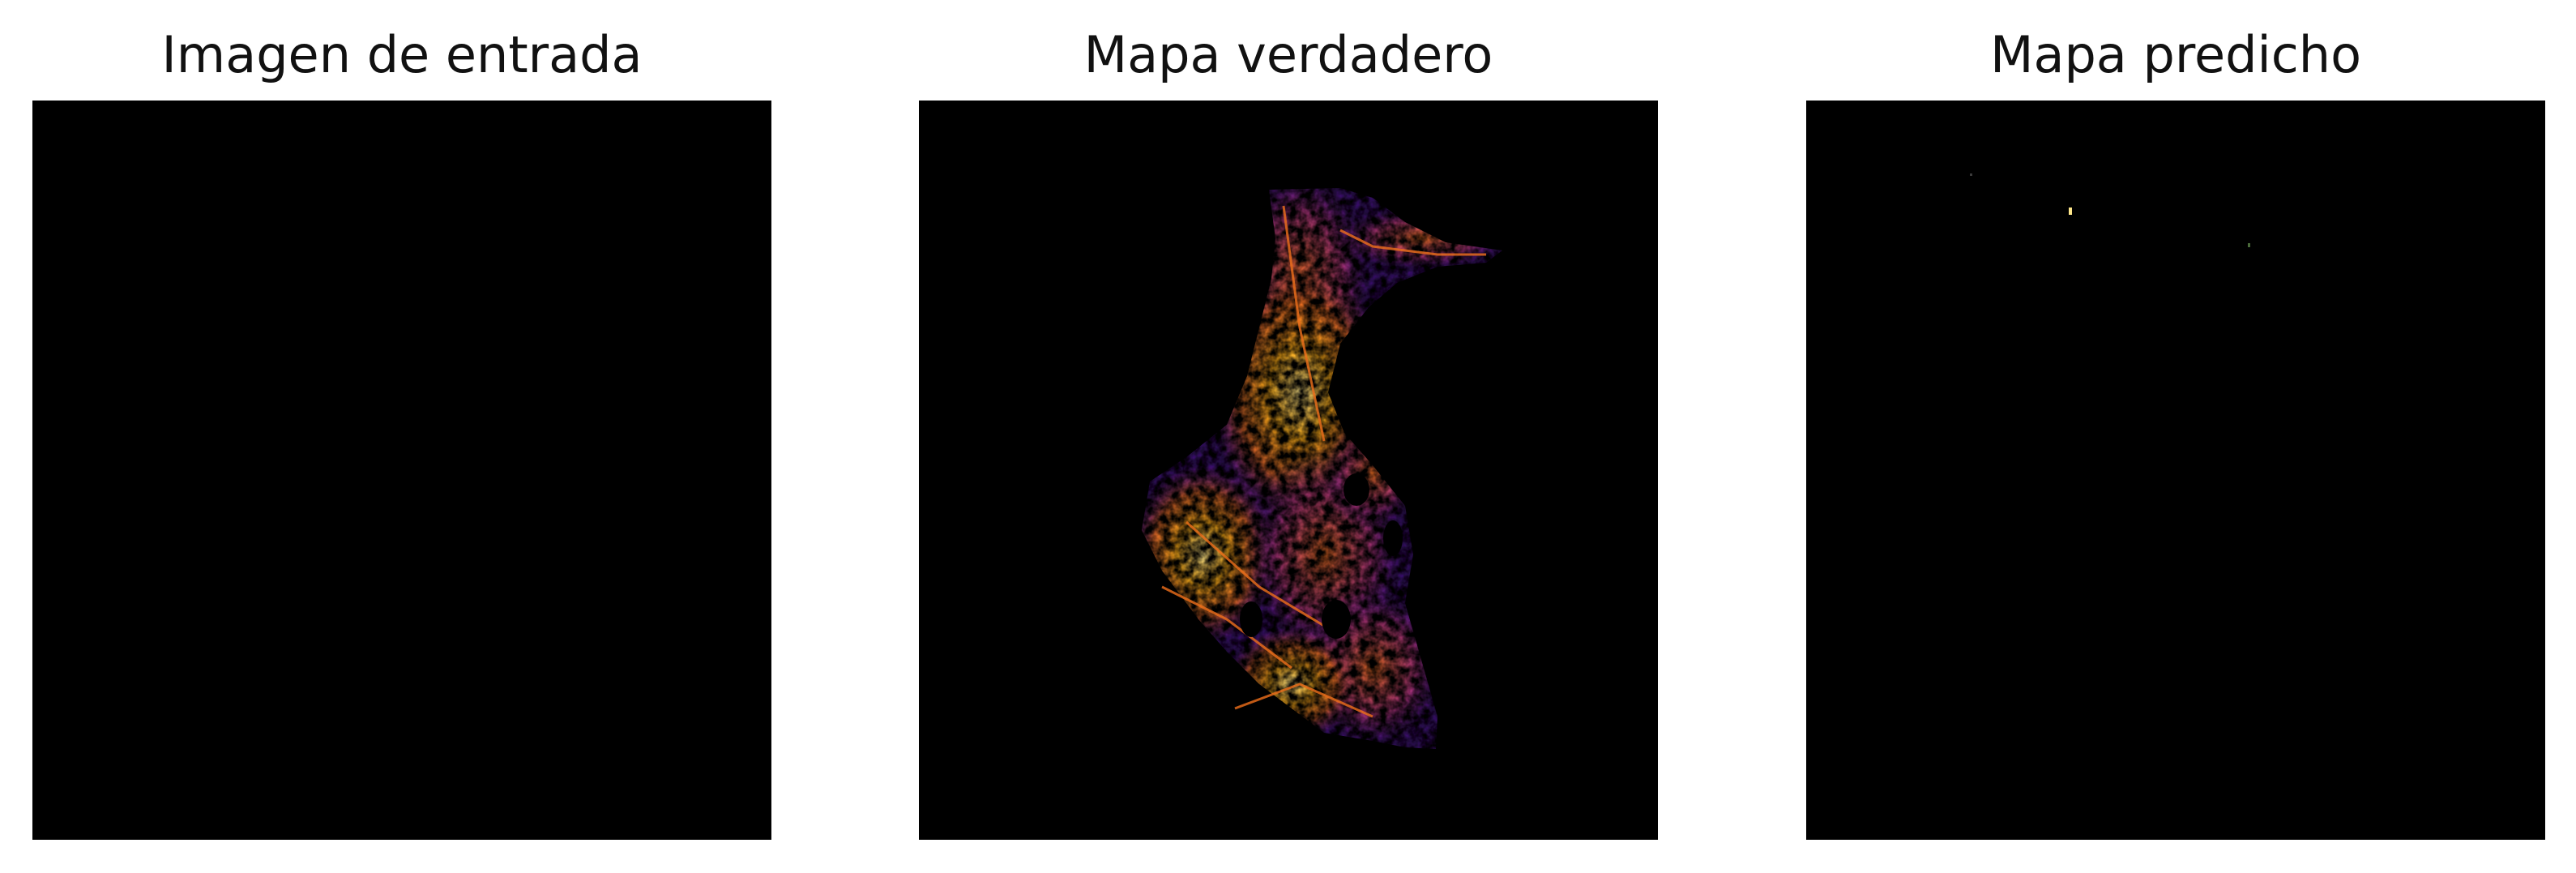 Image resolution: width=2576 pixels, height=873 pixels. What do you see at coordinates (402, 54) in the screenshot?
I see `panel-title: Imagen de entrada` at bounding box center [402, 54].